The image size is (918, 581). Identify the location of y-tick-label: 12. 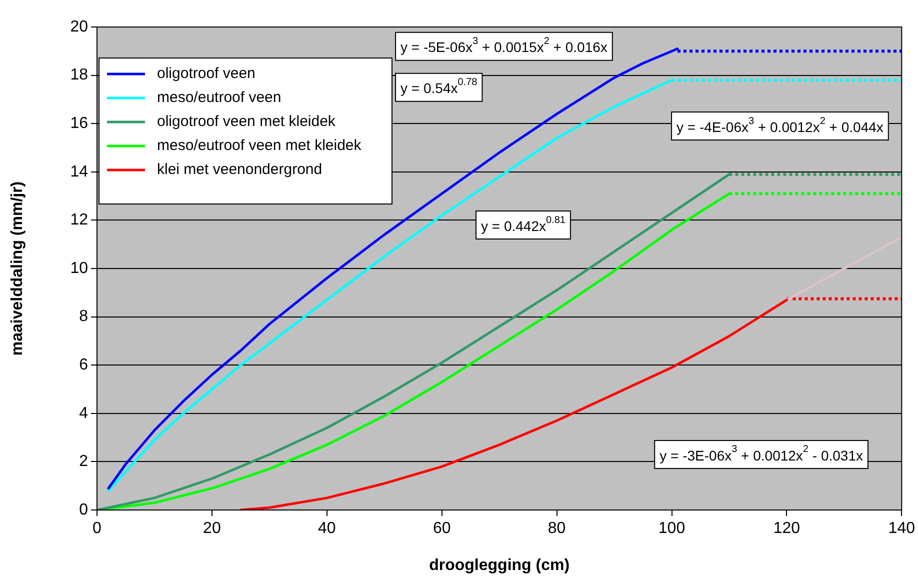
(79, 220).